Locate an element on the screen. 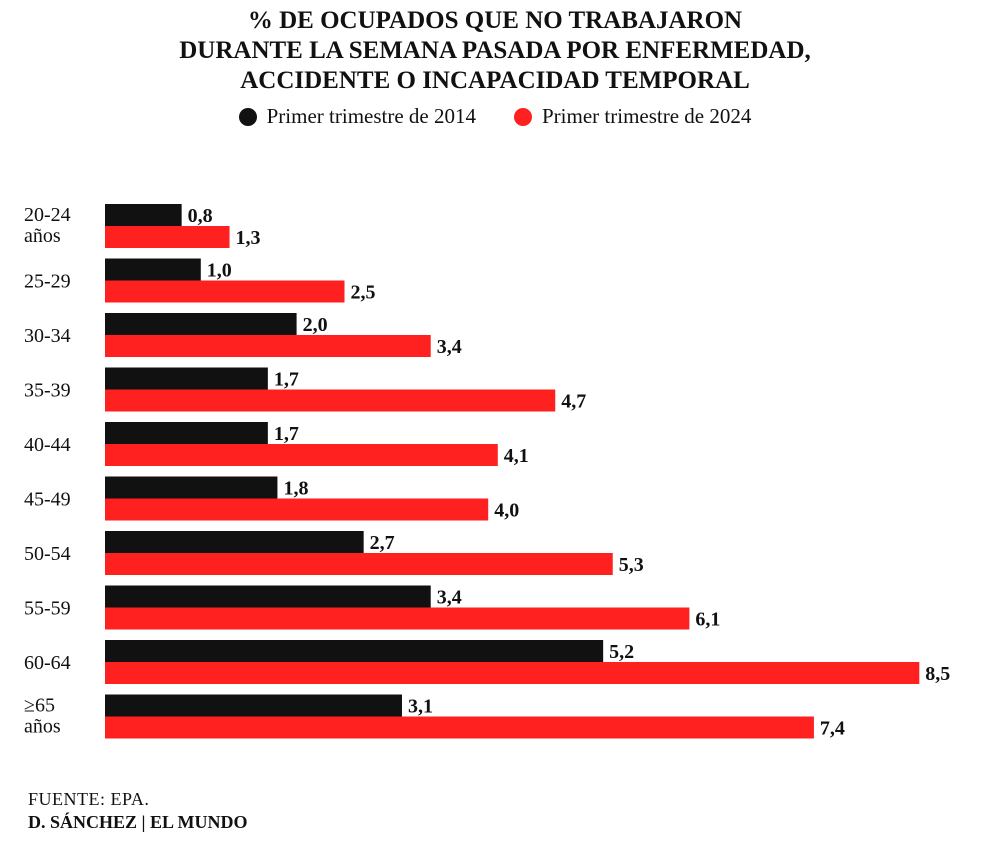 The width and height of the screenshot is (990, 842). data-label-2024: 1,3 is located at coordinates (248, 238).